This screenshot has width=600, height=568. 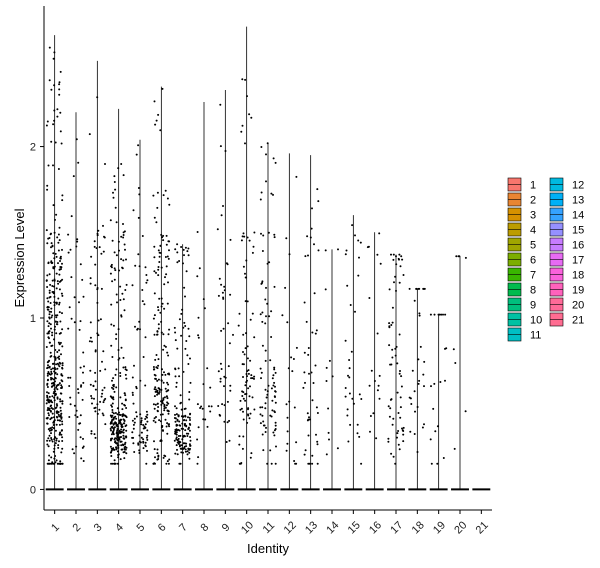 What do you see at coordinates (578, 246) in the screenshot?
I see `legend-label-16: 16` at bounding box center [578, 246].